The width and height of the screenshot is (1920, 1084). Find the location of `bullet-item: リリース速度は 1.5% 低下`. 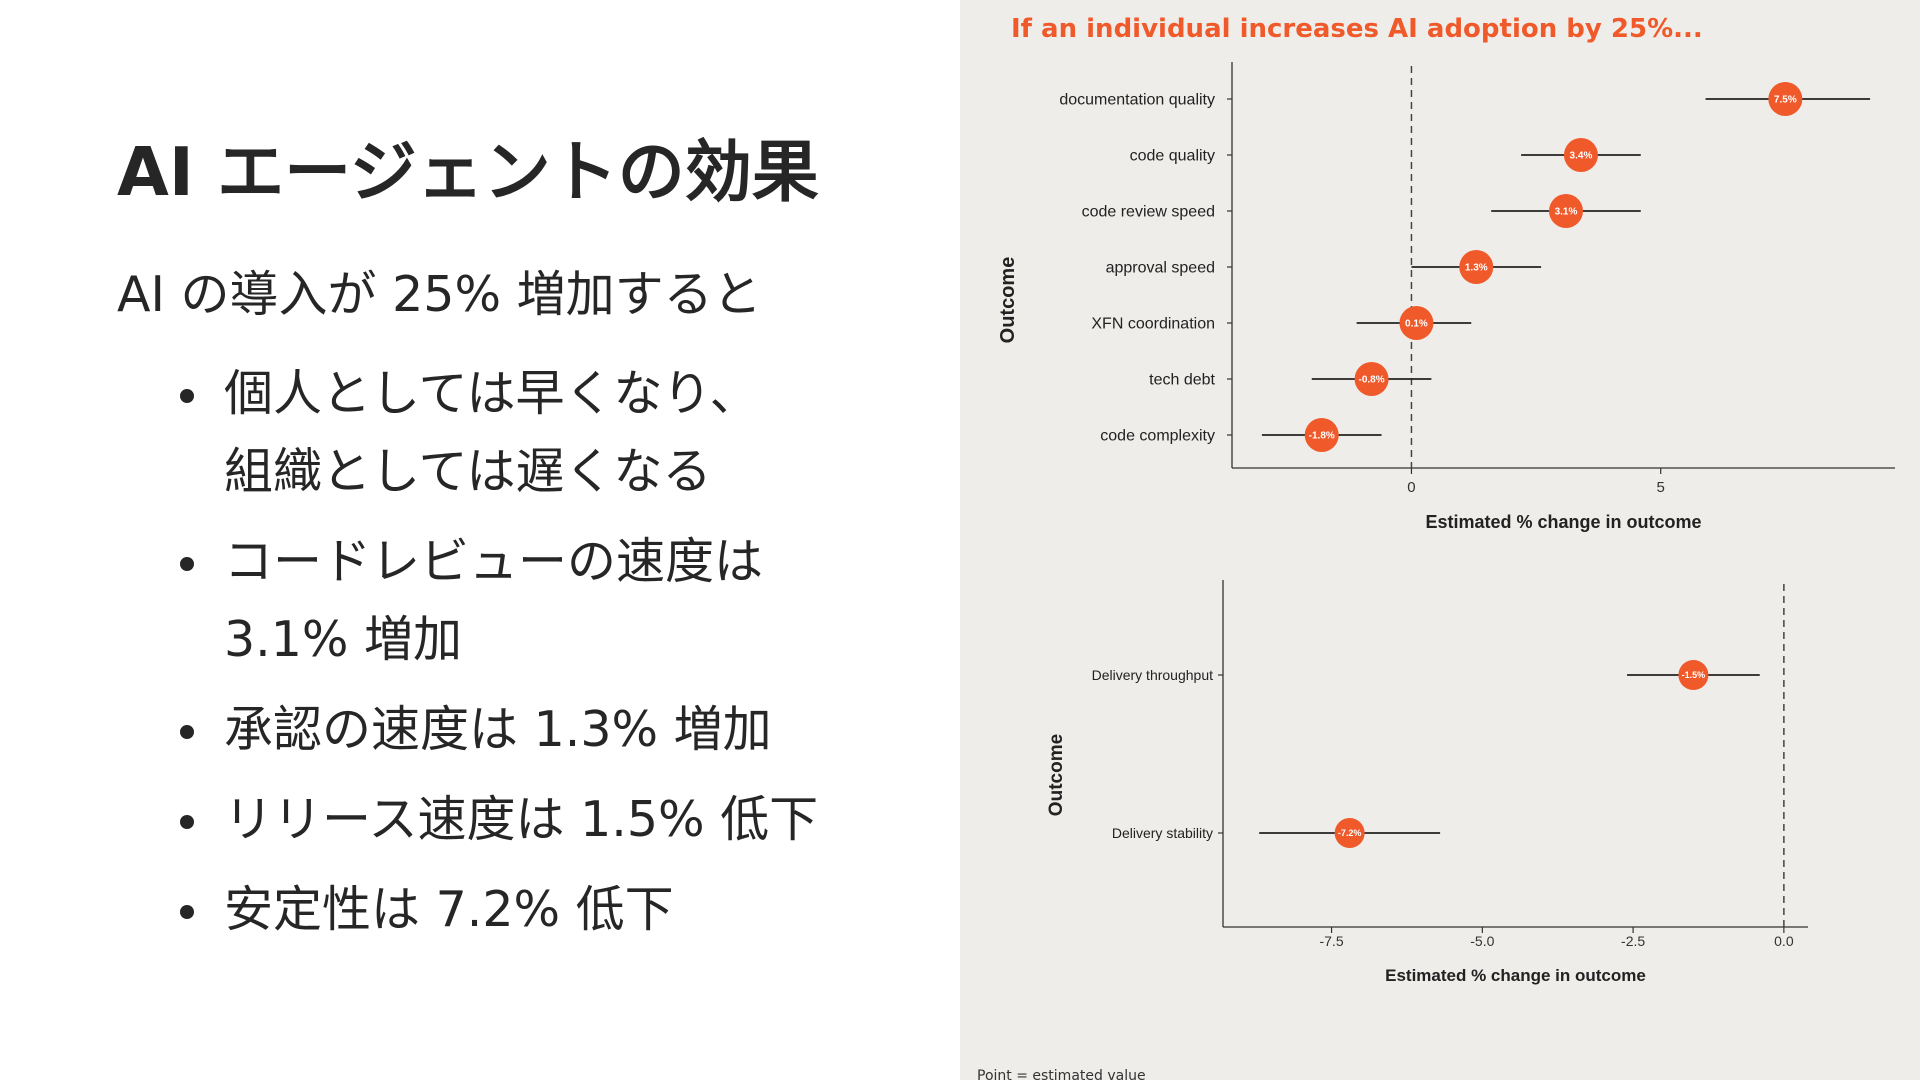

bullet-item: リリース速度は 1.5% 低下 is located at coordinates (530, 820).